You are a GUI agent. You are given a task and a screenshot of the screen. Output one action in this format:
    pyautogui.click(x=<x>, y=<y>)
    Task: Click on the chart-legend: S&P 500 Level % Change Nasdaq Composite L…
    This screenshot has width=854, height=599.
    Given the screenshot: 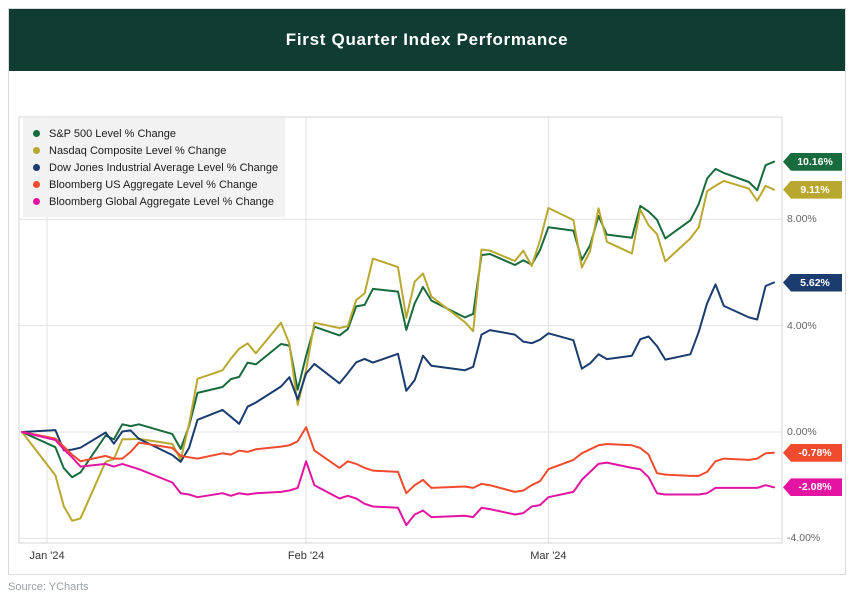 What is the action you would take?
    pyautogui.click(x=154, y=167)
    